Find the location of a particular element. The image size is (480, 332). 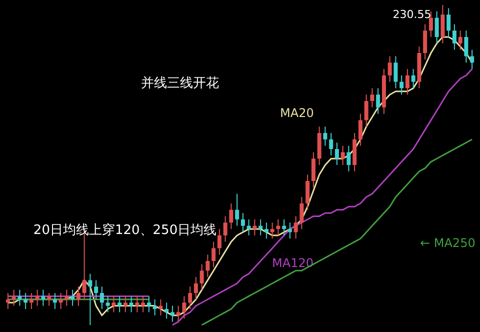

annotation: 20日均线上穿120、250日均线 is located at coordinates (125, 230).